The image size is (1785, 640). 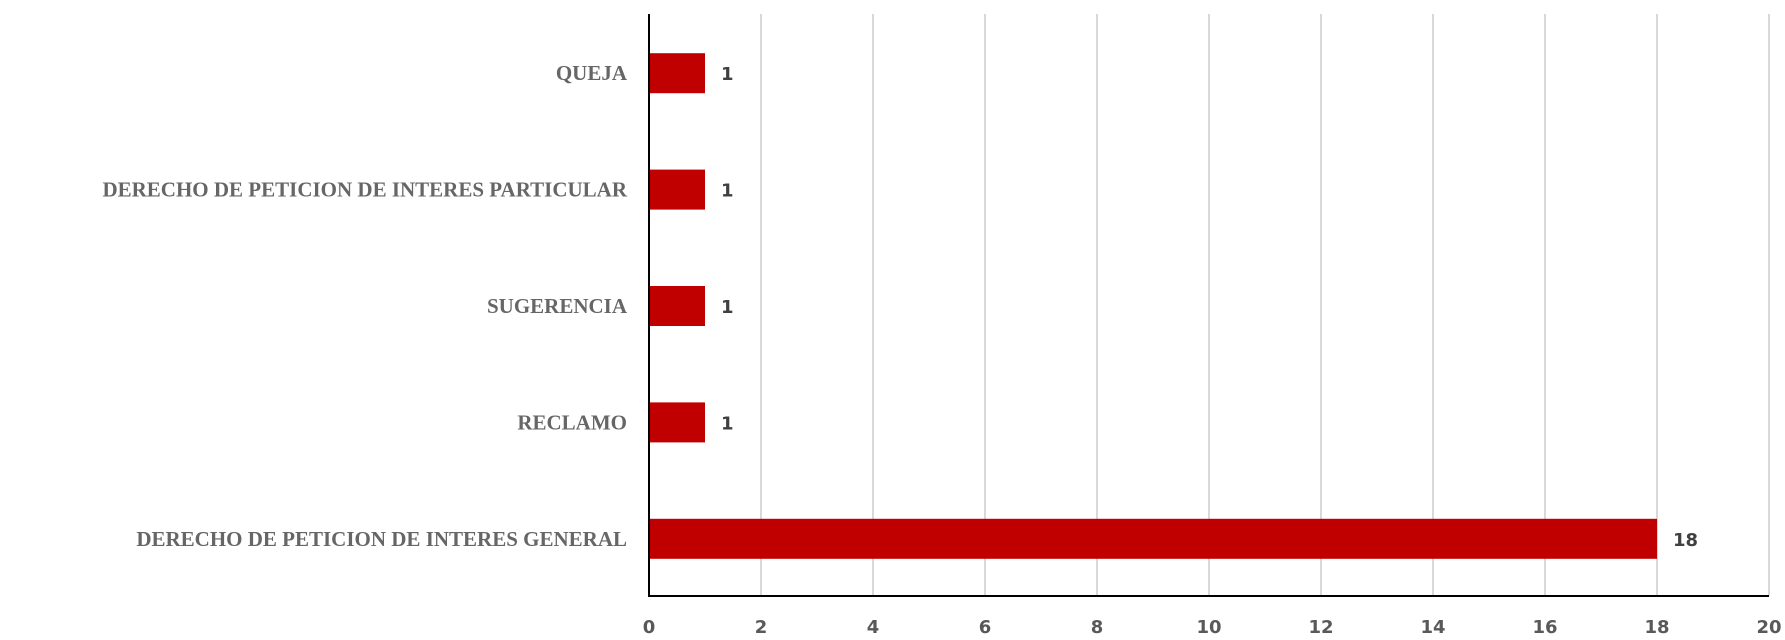 I want to click on x-tick-label-16: 16, so click(x=1544, y=627).